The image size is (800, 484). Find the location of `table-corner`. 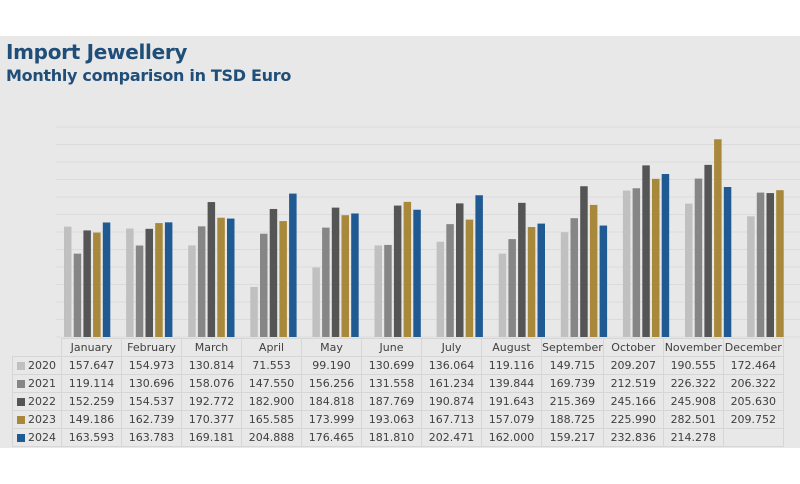

table-corner is located at coordinates (37, 348).